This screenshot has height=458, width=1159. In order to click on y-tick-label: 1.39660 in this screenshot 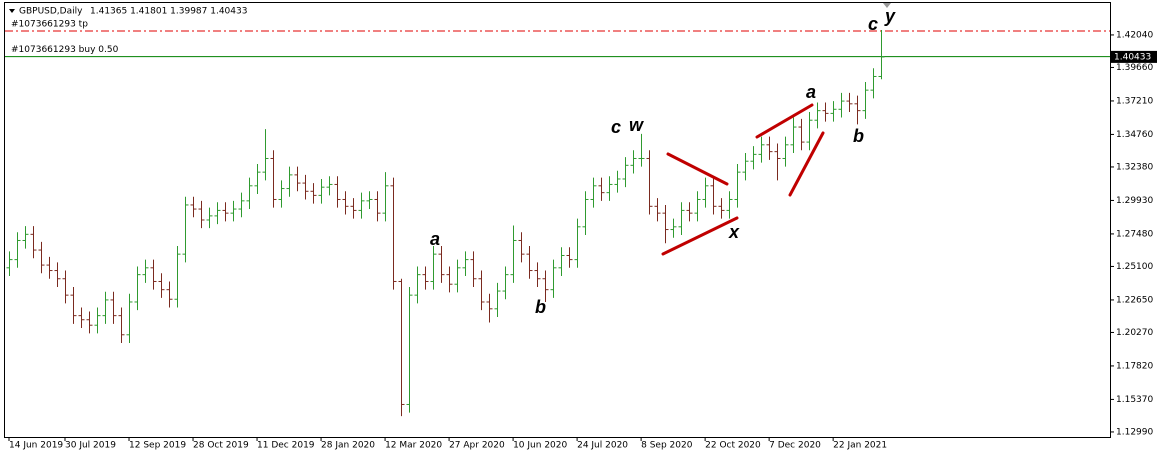, I will do `click(1134, 68)`.